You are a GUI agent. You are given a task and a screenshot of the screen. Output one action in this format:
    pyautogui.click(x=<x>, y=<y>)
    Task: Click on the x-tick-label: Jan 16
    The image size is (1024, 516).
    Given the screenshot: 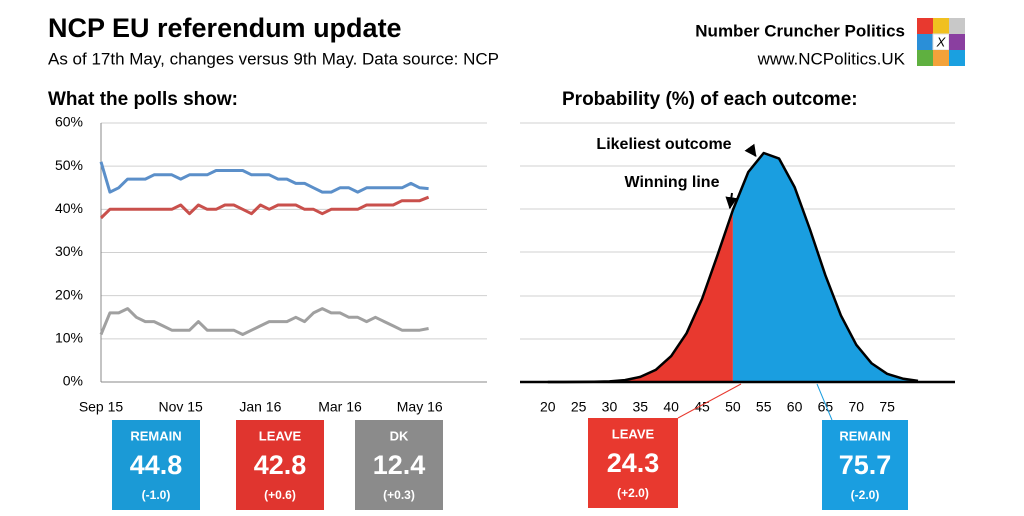 What is the action you would take?
    pyautogui.click(x=260, y=407)
    